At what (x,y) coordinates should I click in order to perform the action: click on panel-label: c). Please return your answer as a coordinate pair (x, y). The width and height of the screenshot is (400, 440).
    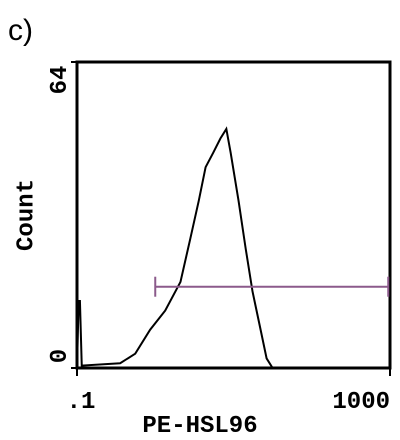
    Looking at the image, I should click on (20, 30).